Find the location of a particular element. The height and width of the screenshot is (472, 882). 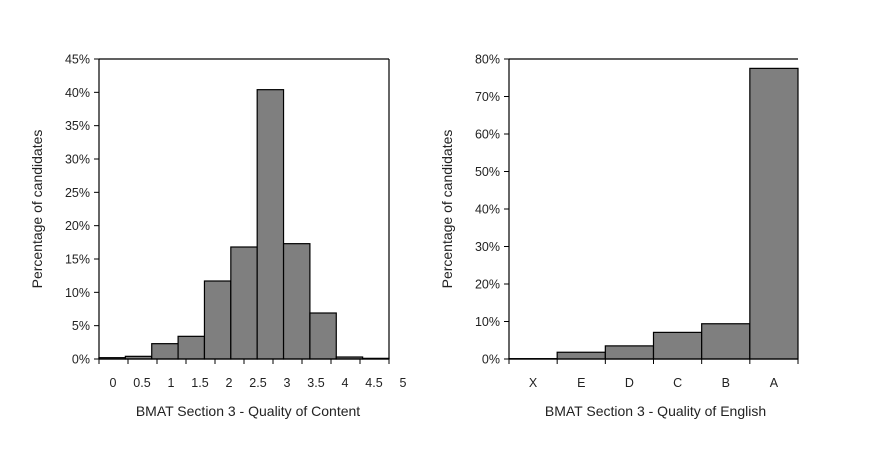

y-tick-label: 15% is located at coordinates (77, 260).